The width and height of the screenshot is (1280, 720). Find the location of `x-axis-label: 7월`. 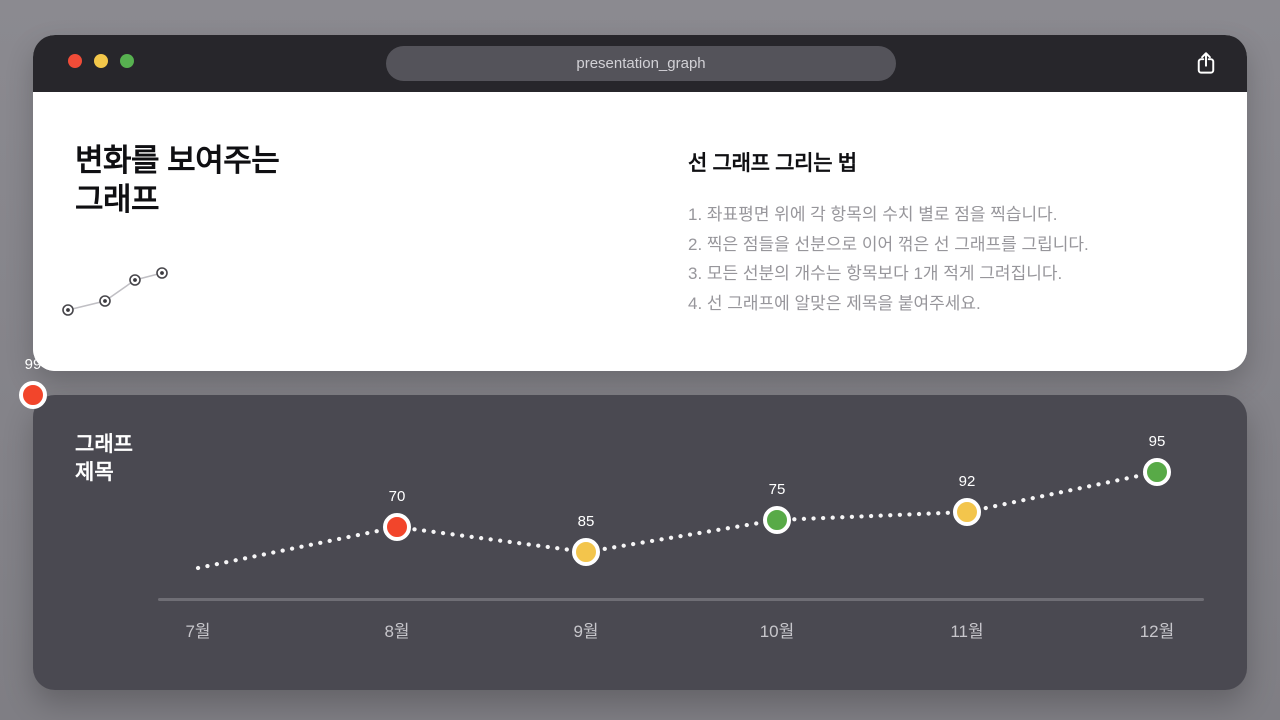

x-axis-label: 7월 is located at coordinates (198, 631).